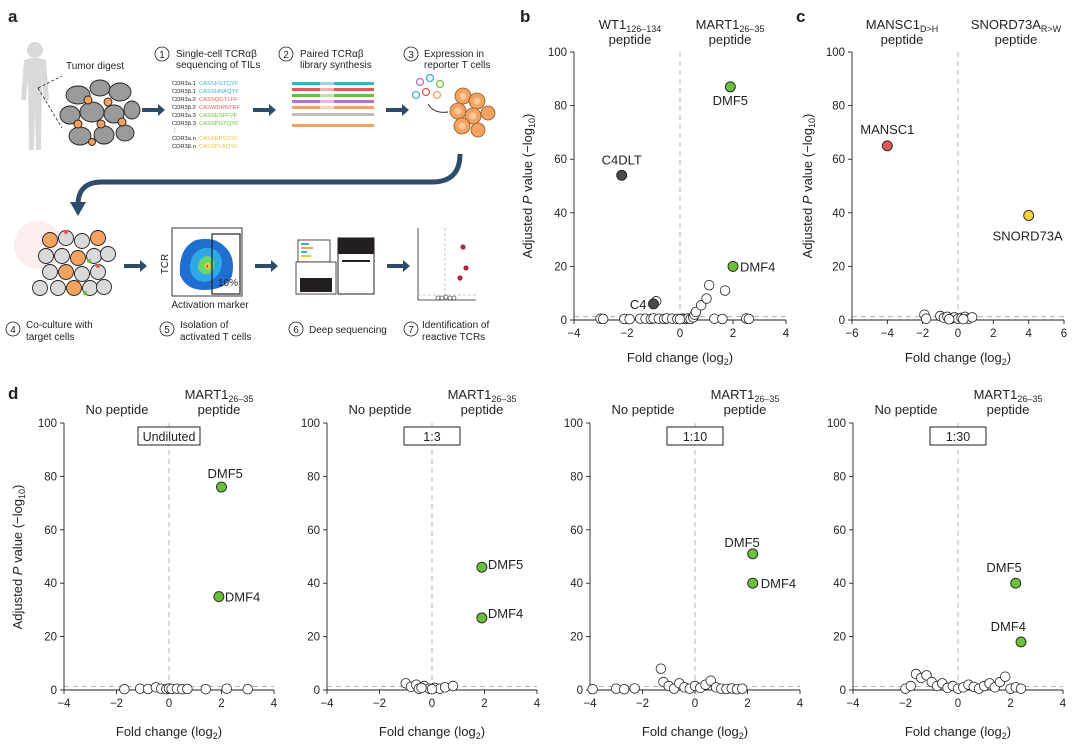  What do you see at coordinates (219, 84) in the screenshot?
I see `cdr3-sequence-0: CASSFGTQYF` at bounding box center [219, 84].